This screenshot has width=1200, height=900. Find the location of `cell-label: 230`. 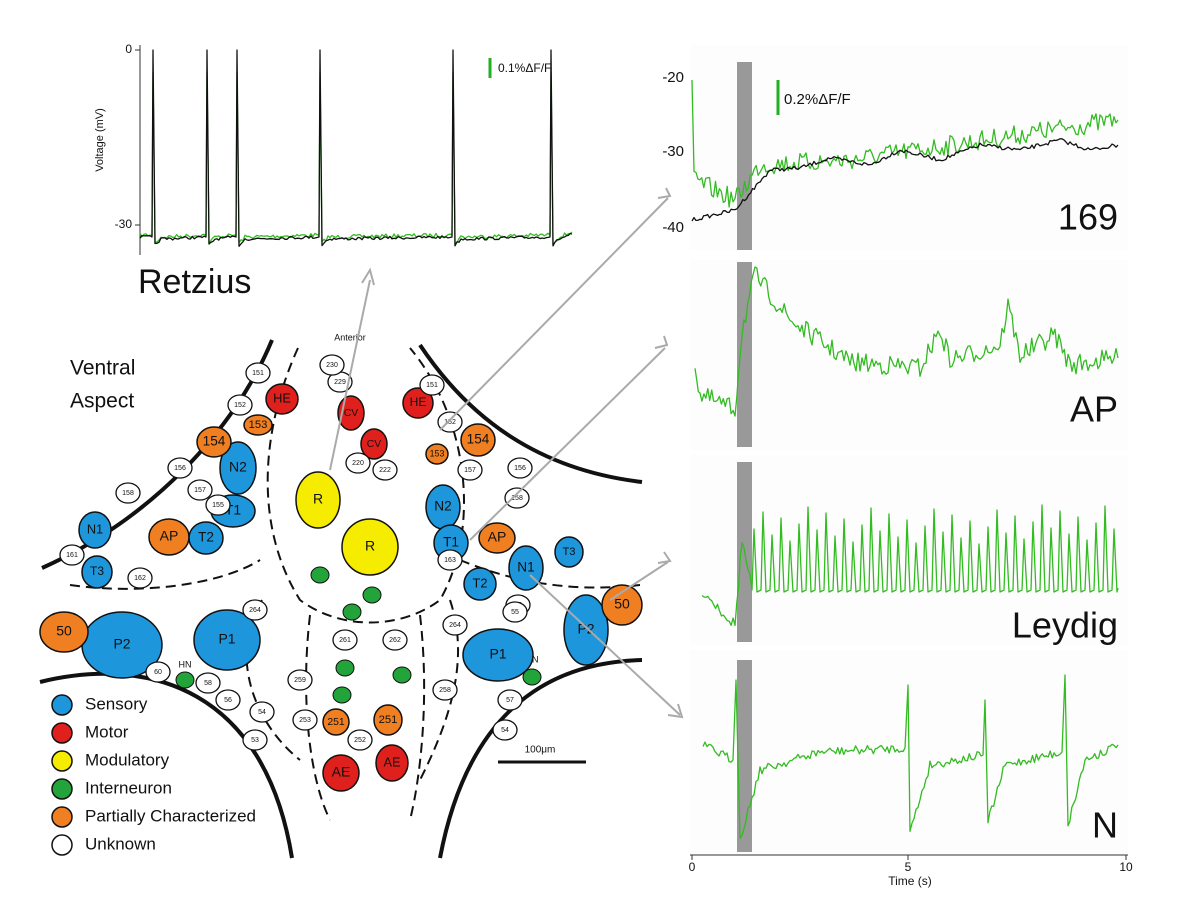

cell-label: 230 is located at coordinates (332, 365).